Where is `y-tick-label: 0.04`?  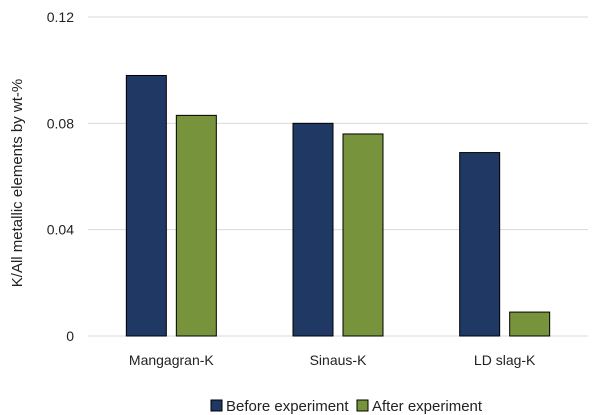 y-tick-label: 0.04 is located at coordinates (60, 230).